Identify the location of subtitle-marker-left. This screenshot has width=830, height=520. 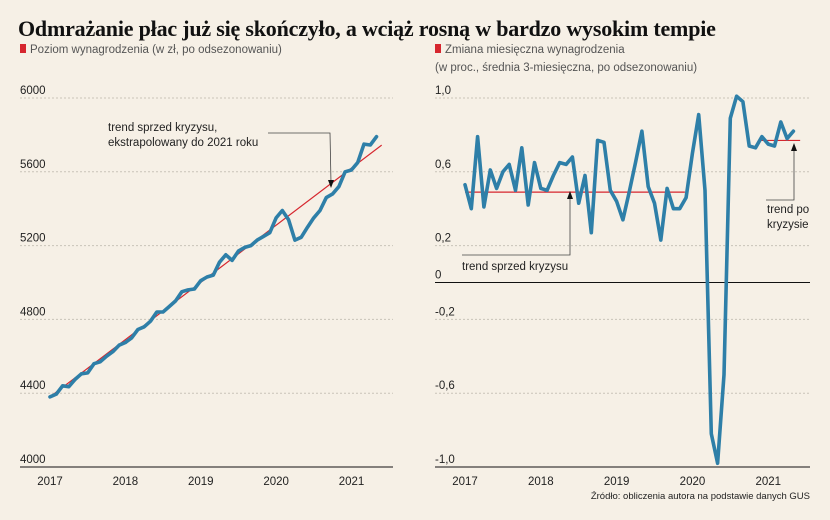
(23, 48).